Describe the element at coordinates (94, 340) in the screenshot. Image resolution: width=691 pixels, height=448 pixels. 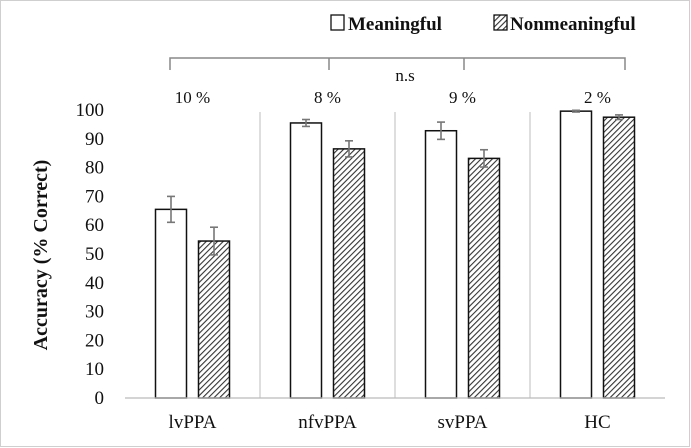
I see `y-tick-label: 20` at that location.